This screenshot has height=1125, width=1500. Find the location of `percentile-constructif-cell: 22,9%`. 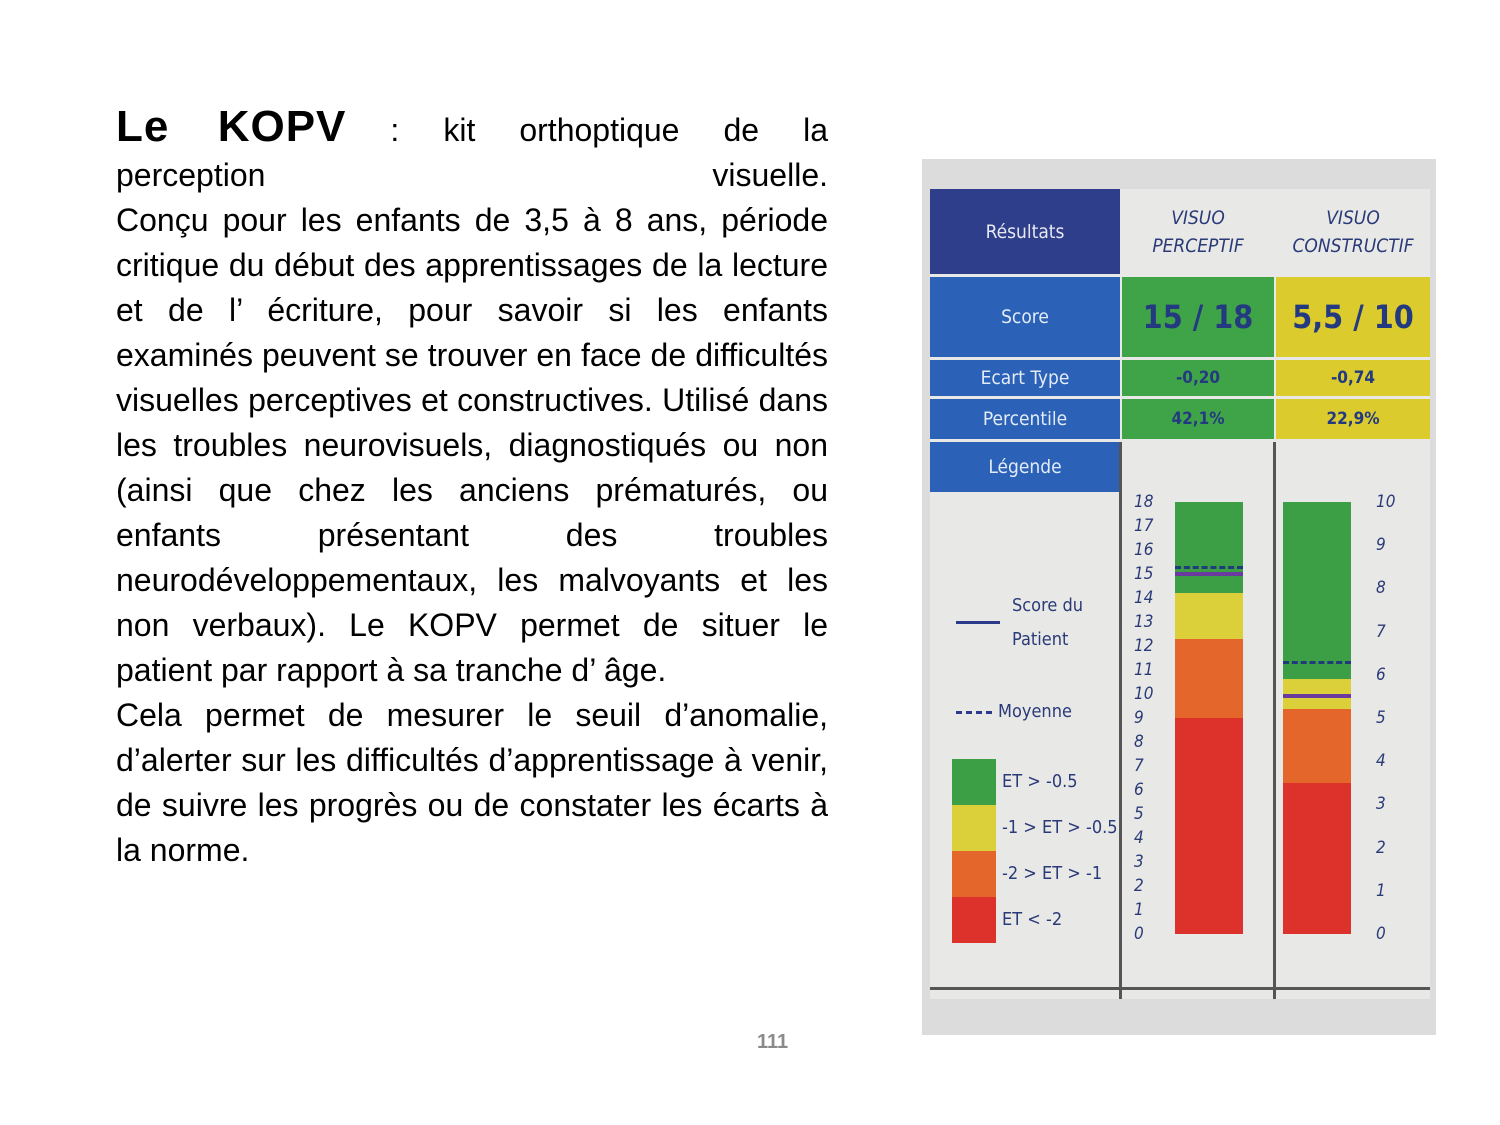

percentile-constructif-cell: 22,9% is located at coordinates (1353, 419).